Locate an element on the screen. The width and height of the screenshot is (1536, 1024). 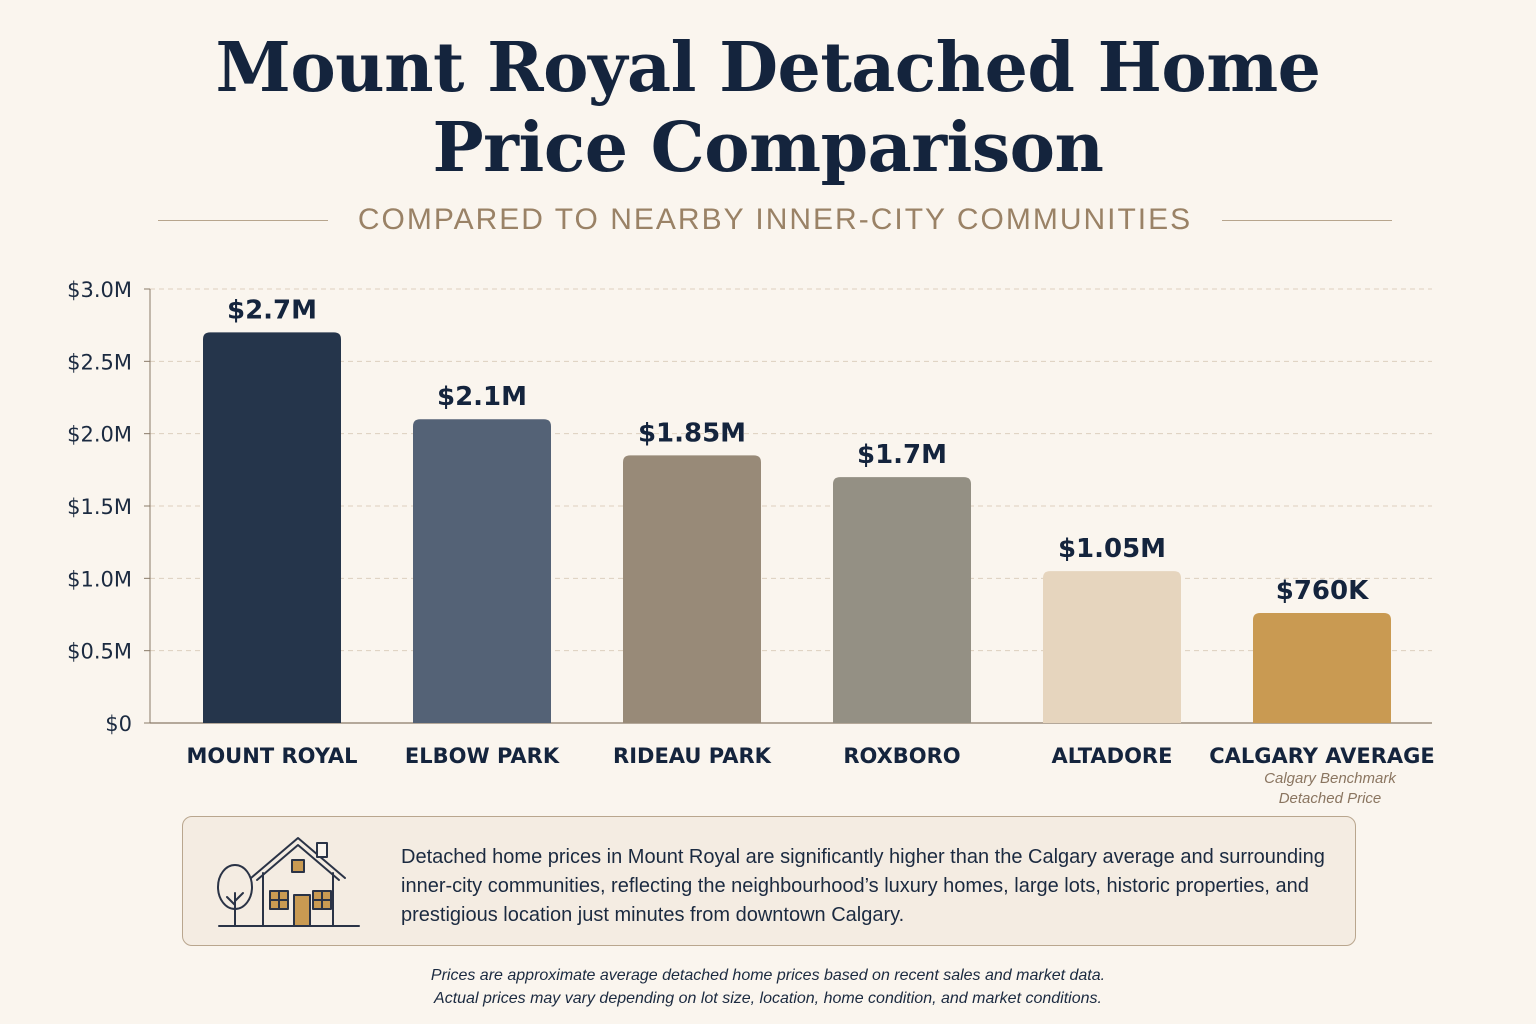
y-tick-label: $1.5M is located at coordinates (99, 507).